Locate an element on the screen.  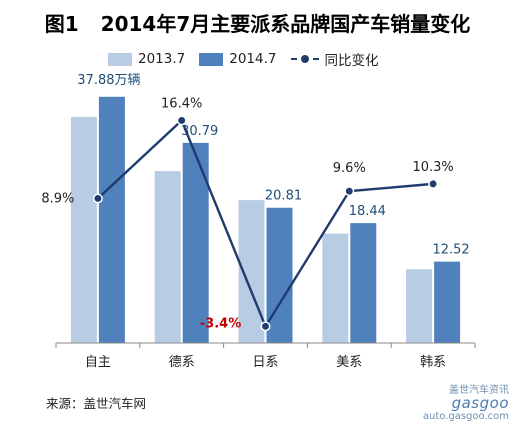
category-label-3: 美系 is located at coordinates (349, 362).